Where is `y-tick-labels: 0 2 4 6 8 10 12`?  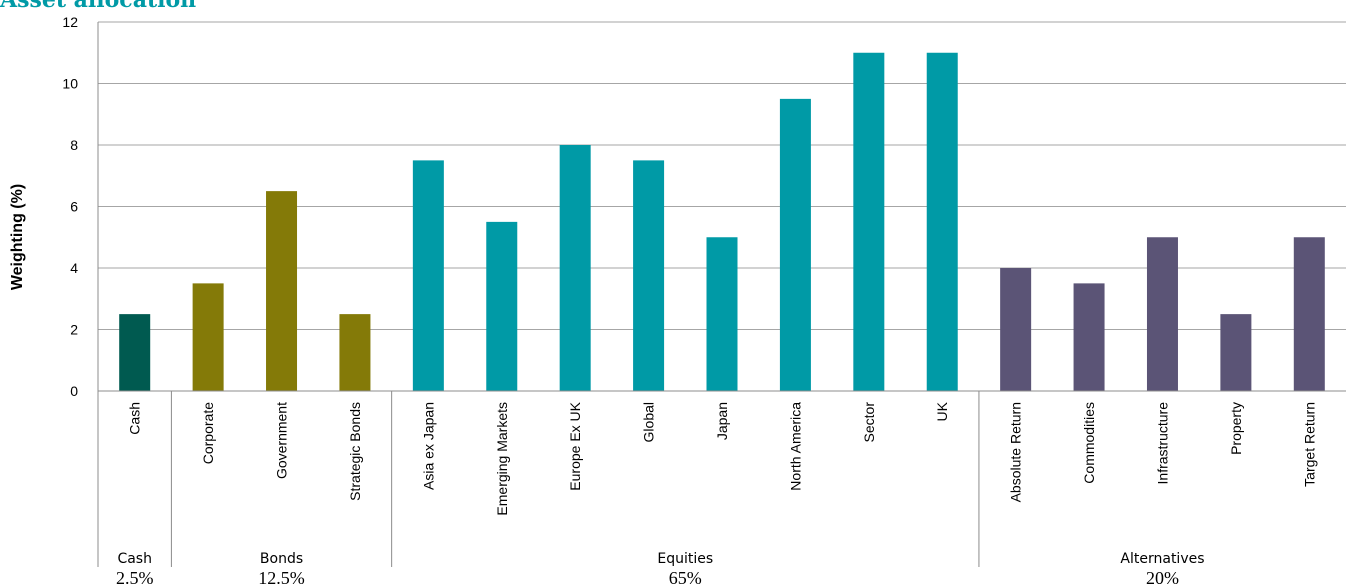
y-tick-labels: 0 2 4 6 8 10 12 is located at coordinates (70, 206).